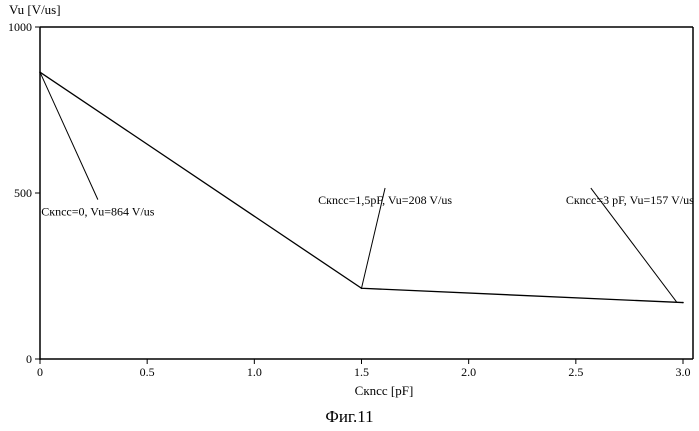 This screenshot has width=699, height=431. Describe the element at coordinates (35, 9) in the screenshot. I see `y-axis-label: Vu [V/us]` at that location.